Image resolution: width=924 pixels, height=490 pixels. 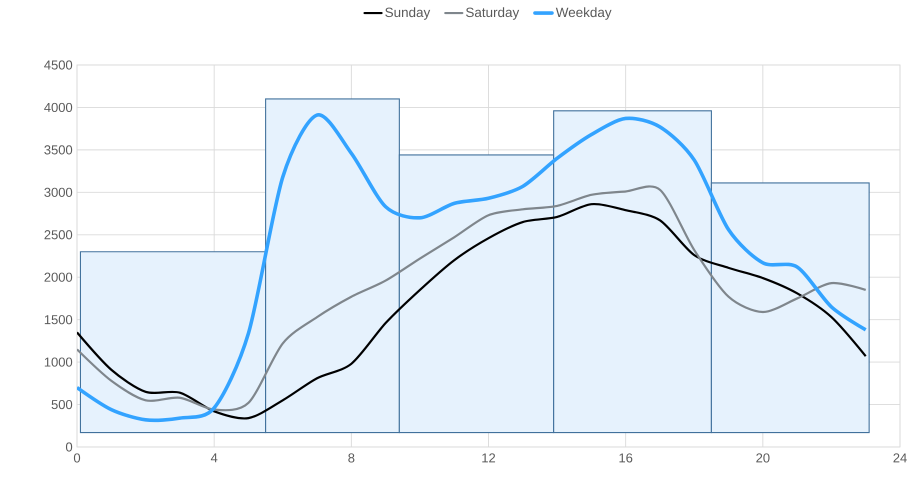 What do you see at coordinates (58, 362) in the screenshot?
I see `y-tick-label: 1000` at bounding box center [58, 362].